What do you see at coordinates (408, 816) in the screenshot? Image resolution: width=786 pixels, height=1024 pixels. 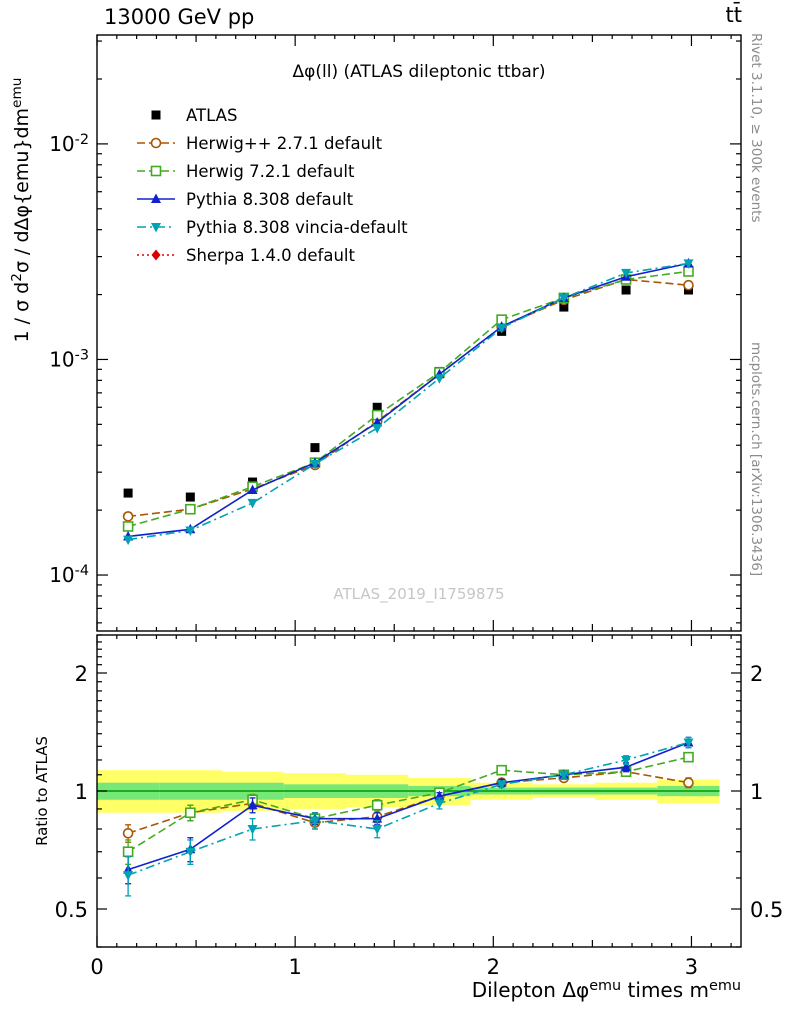 I see `ratio-series-pythia-8-308-vincia-default` at bounding box center [408, 816].